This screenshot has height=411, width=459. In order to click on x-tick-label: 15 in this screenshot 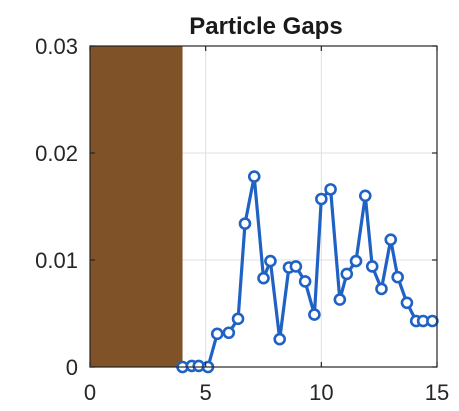, I will do `click(437, 392)`.